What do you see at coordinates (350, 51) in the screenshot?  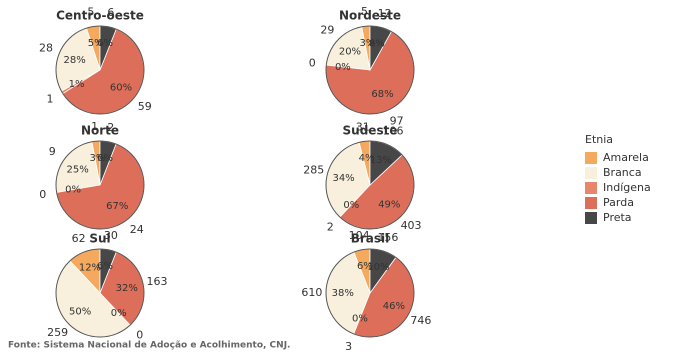 I see `percent-label: 20%` at bounding box center [350, 51].